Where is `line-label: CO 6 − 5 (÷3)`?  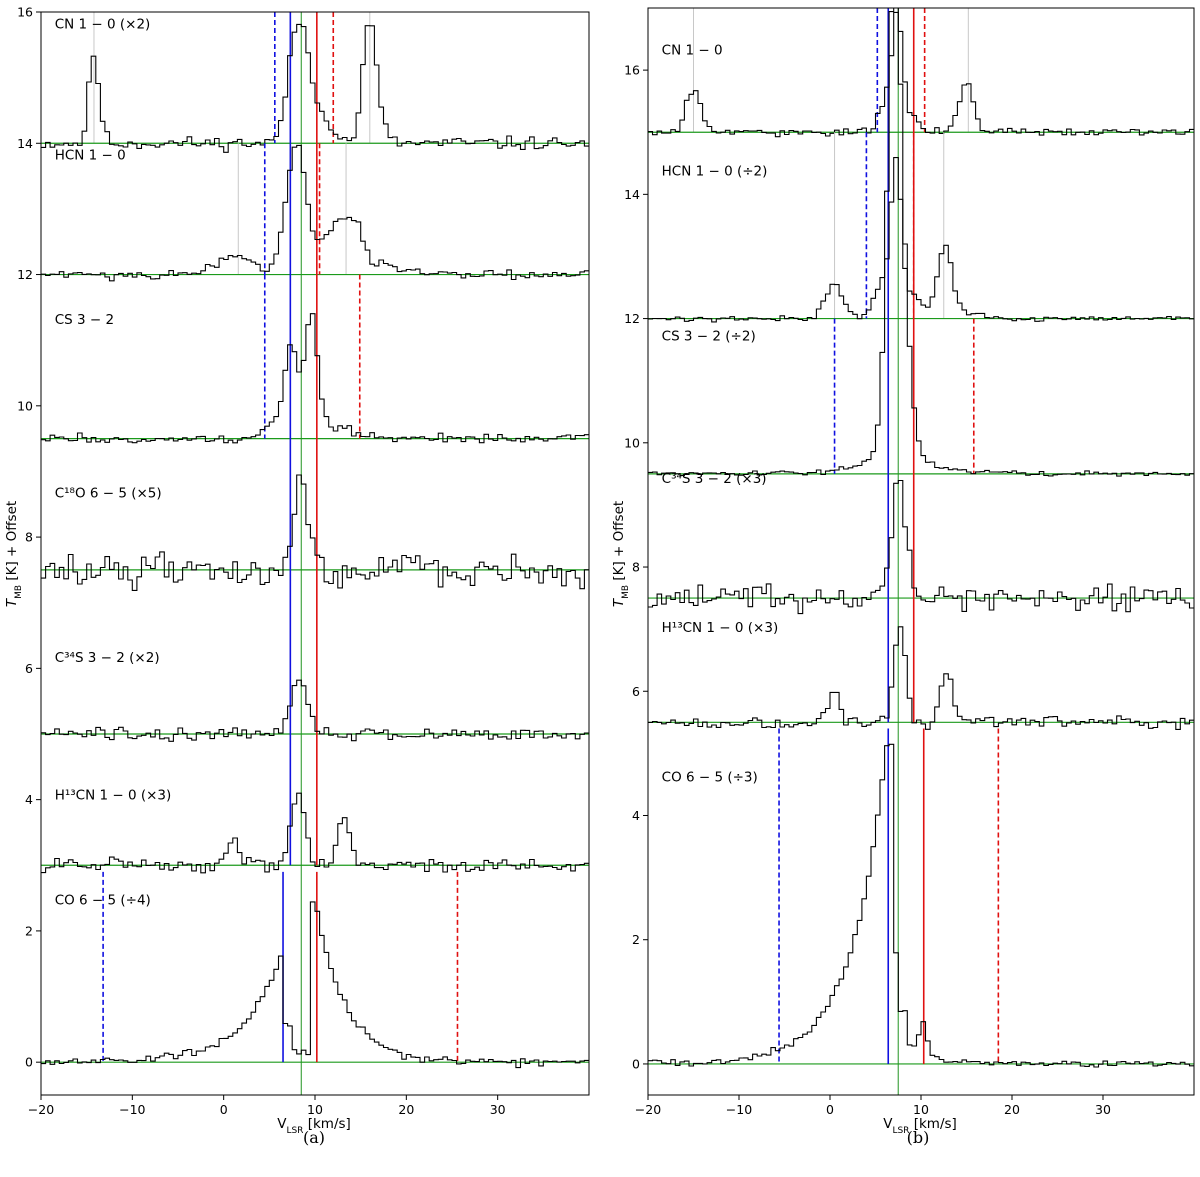
line-label: CO 6 − 5 (÷3) is located at coordinates (710, 777).